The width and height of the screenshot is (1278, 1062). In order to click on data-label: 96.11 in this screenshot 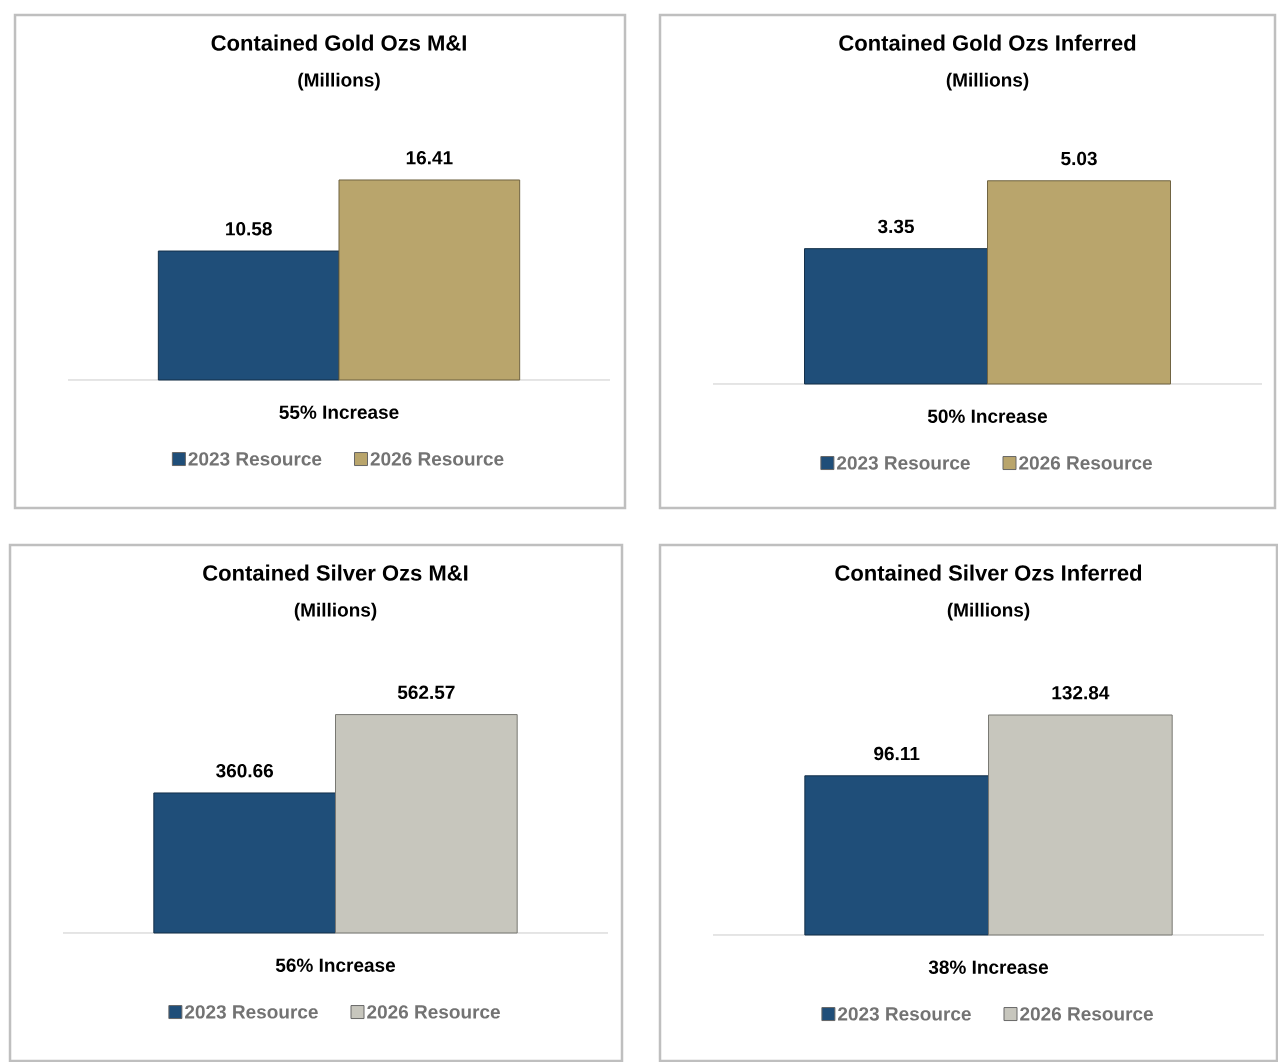, I will do `click(897, 753)`.